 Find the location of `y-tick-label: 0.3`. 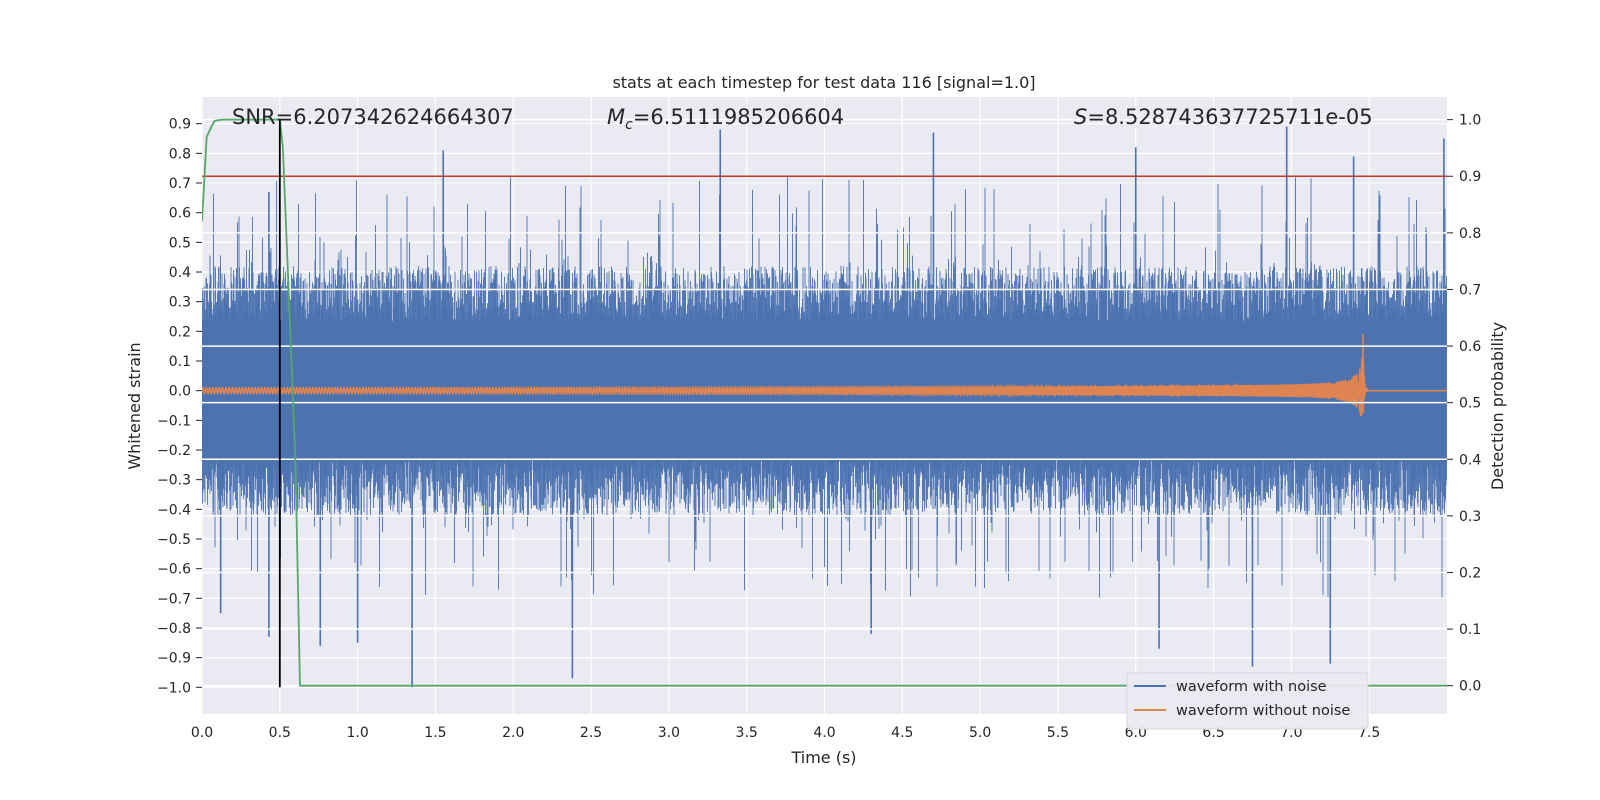

y-tick-label: 0.3 is located at coordinates (180, 303).